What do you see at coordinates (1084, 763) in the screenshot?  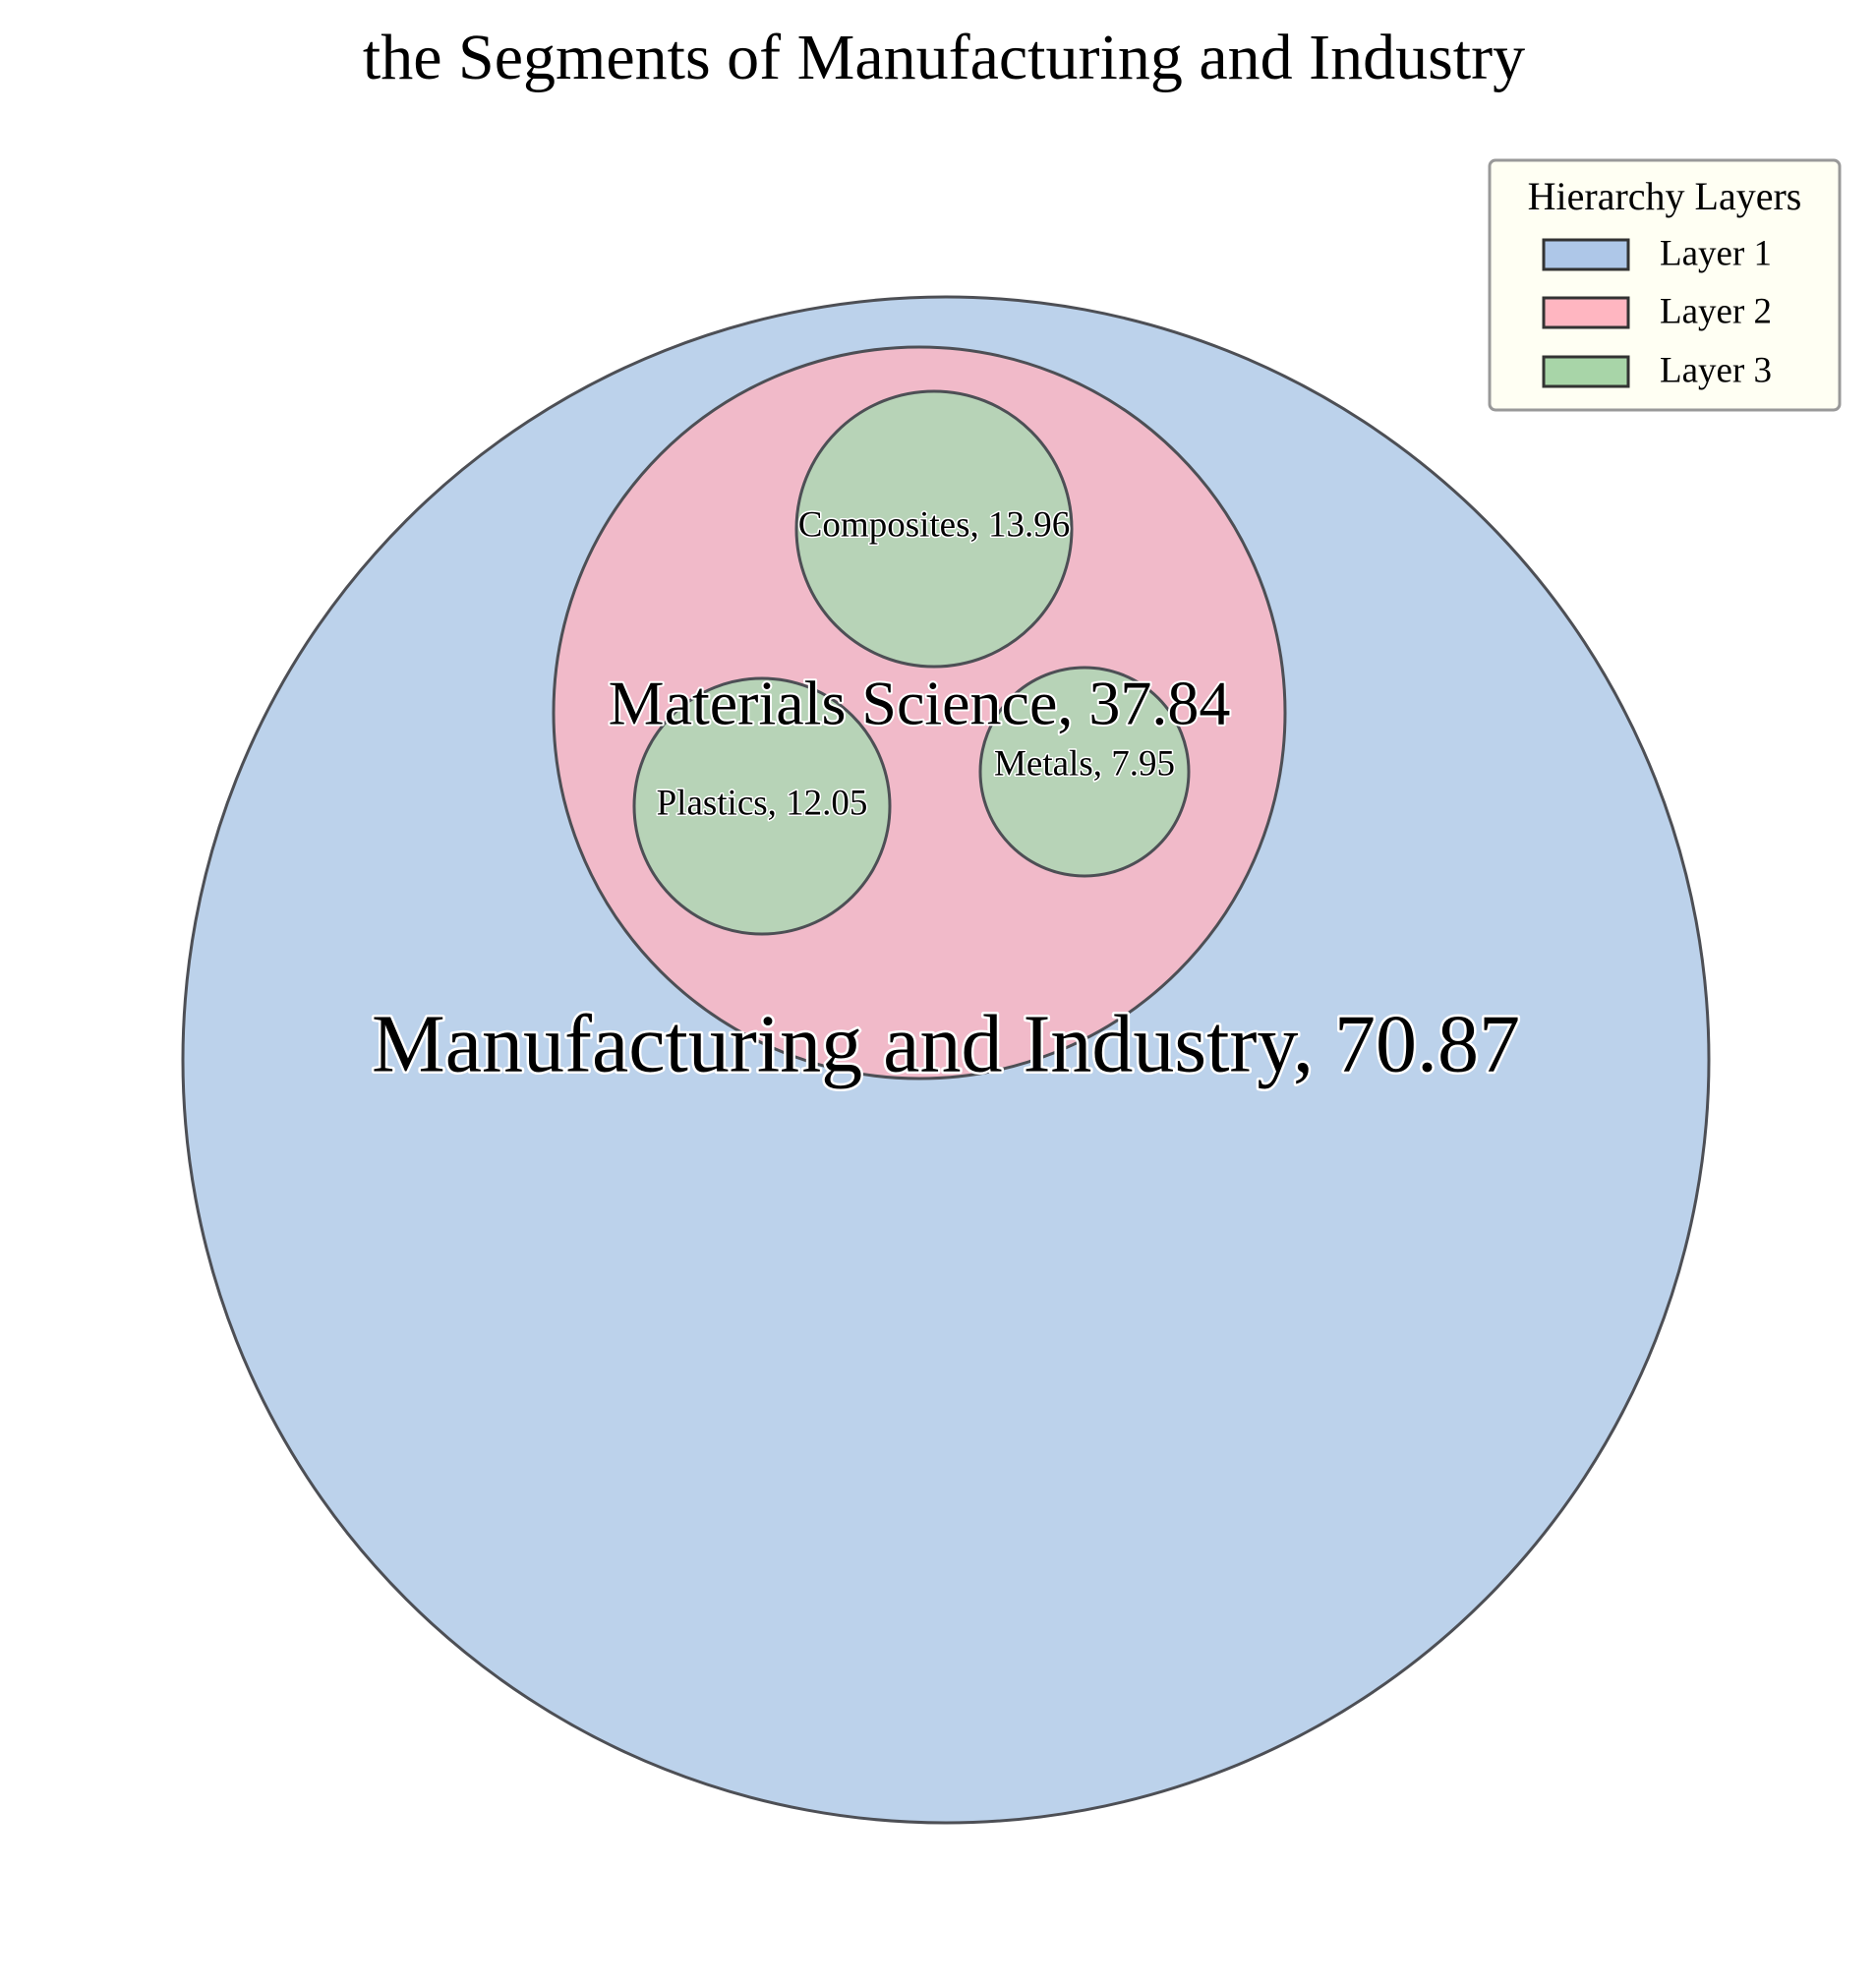 I see `label-metals: Metals, 7.95` at bounding box center [1084, 763].